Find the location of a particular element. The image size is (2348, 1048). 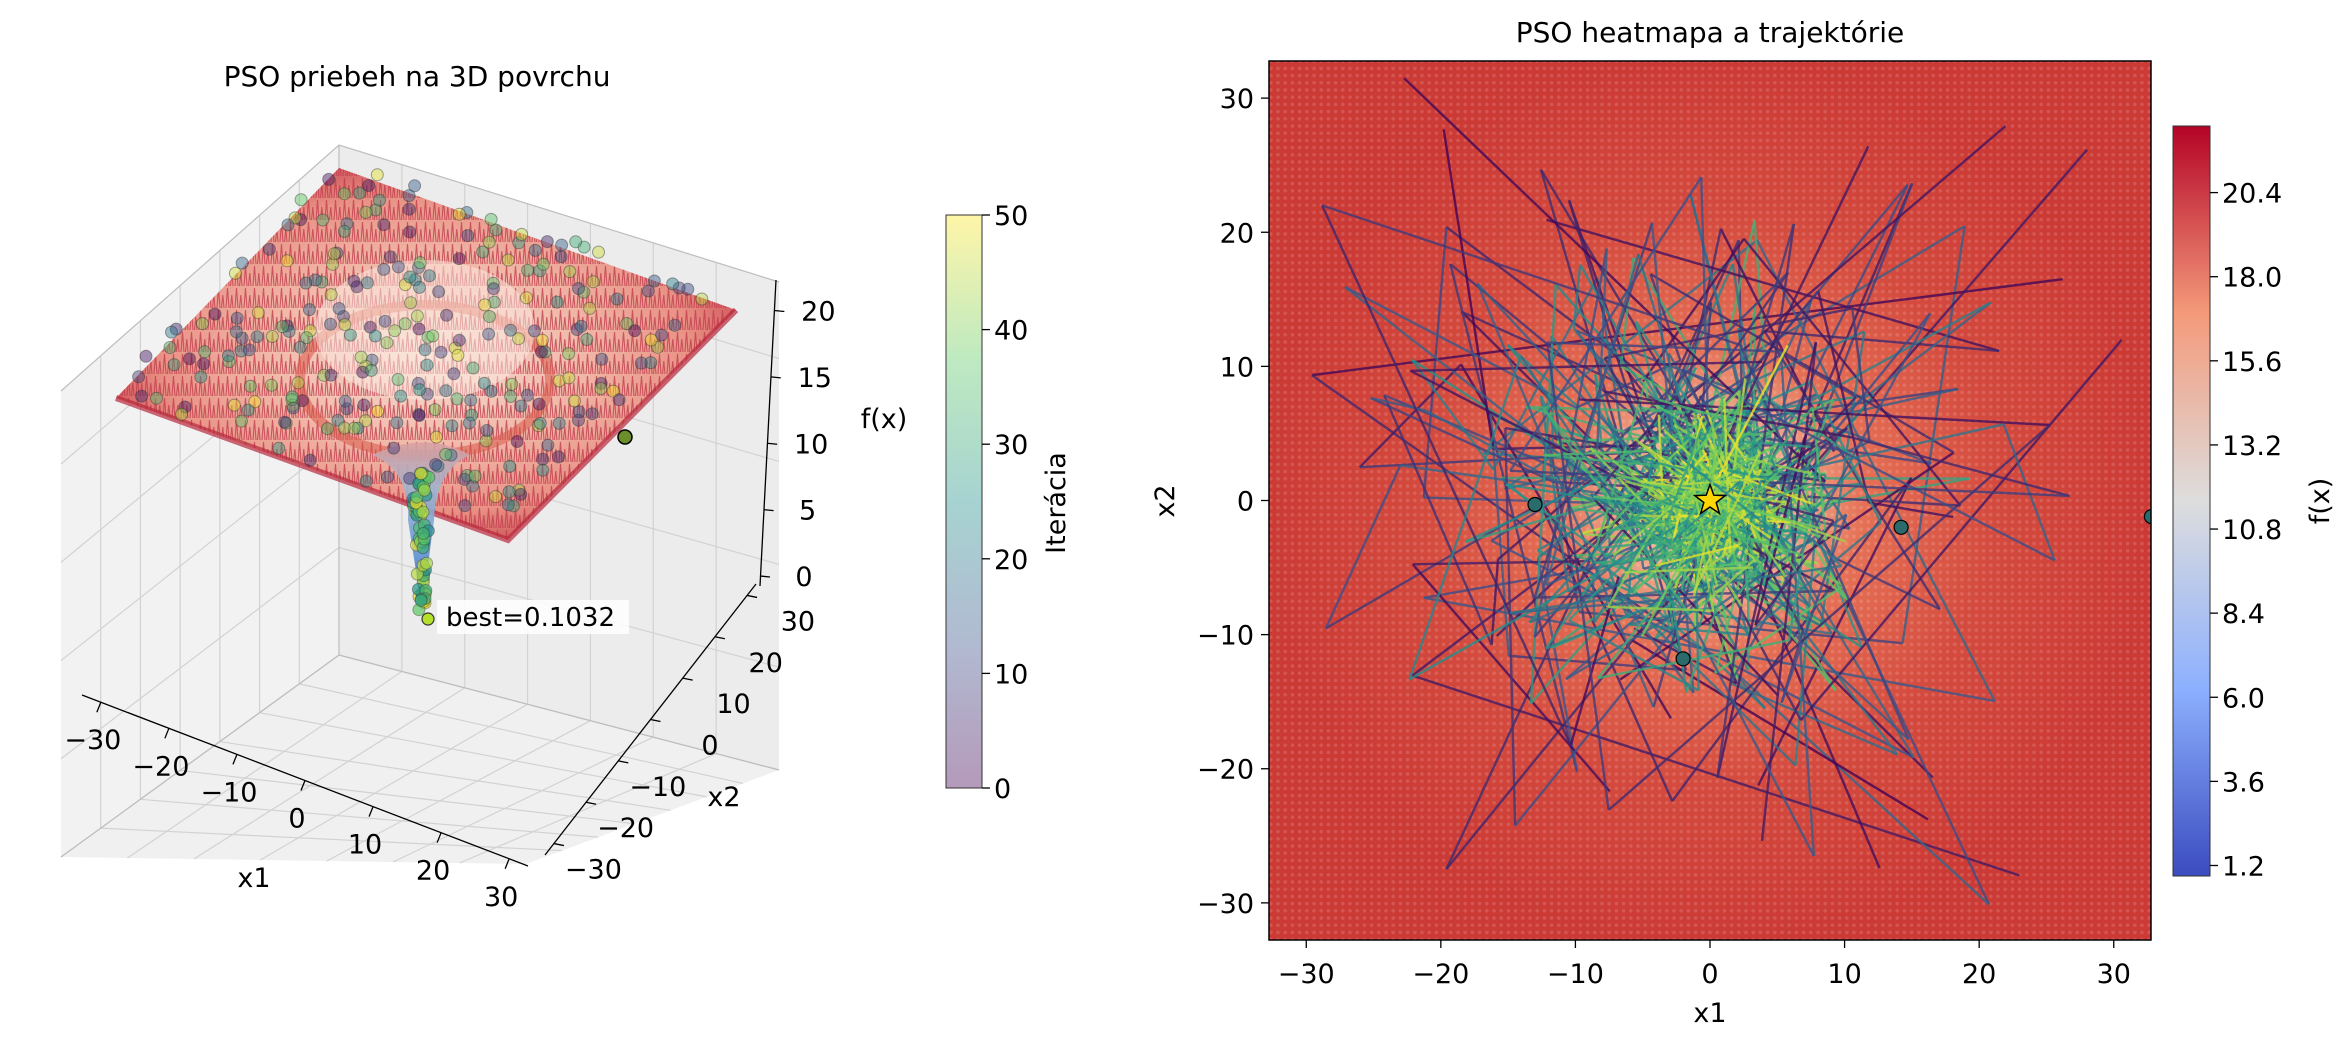

final-particle is located at coordinates (1901, 527).